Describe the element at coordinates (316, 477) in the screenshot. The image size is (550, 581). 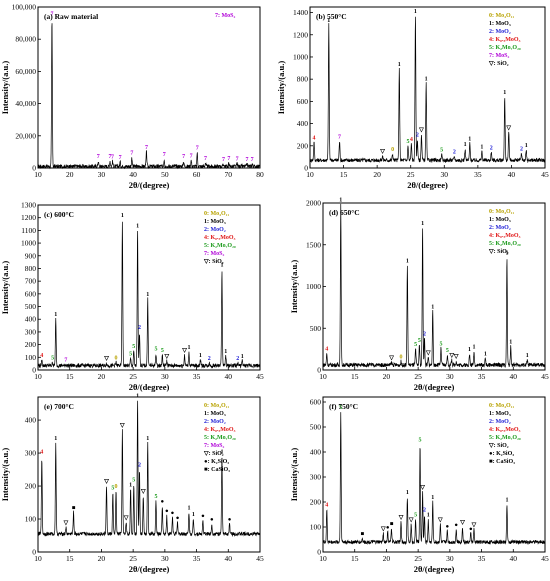
I see `y-tick-label: 300` at that location.